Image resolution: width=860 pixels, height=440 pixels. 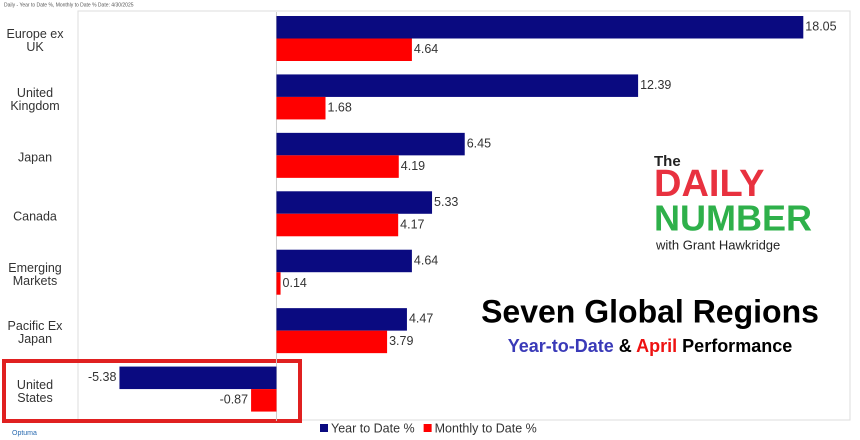 What do you see at coordinates (401, 341) in the screenshot?
I see `value-label: 3.79` at bounding box center [401, 341].